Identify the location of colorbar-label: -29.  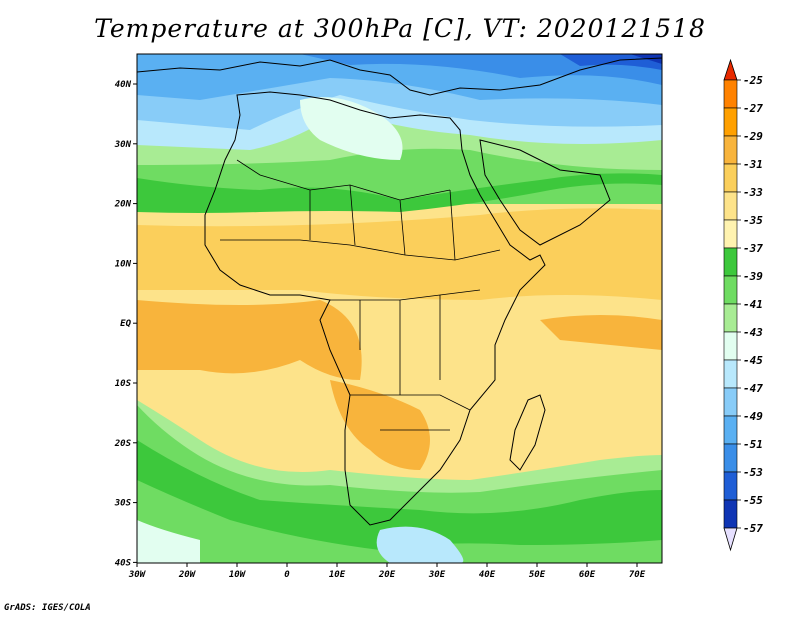
(753, 136).